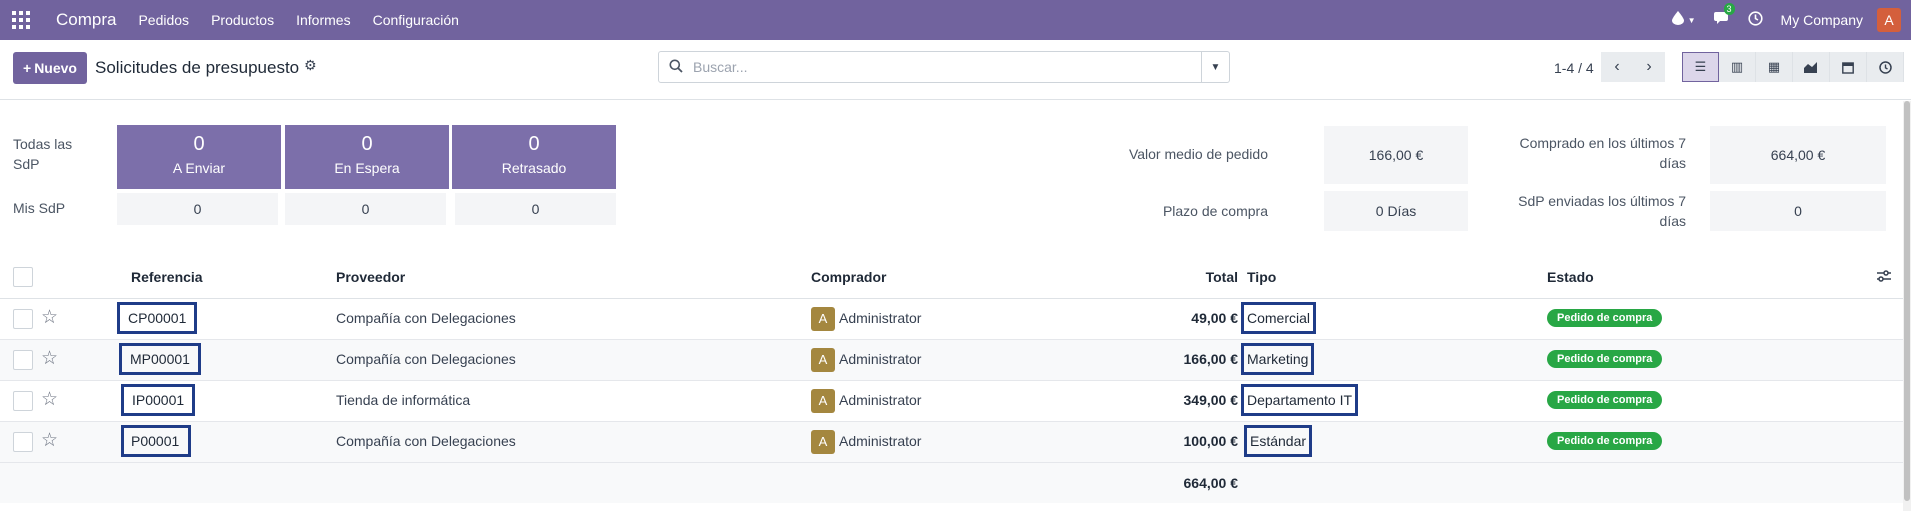 Image resolution: width=1911 pixels, height=511 pixels. Describe the element at coordinates (535, 209) in the screenshot. I see `my-late-count: 0` at that location.